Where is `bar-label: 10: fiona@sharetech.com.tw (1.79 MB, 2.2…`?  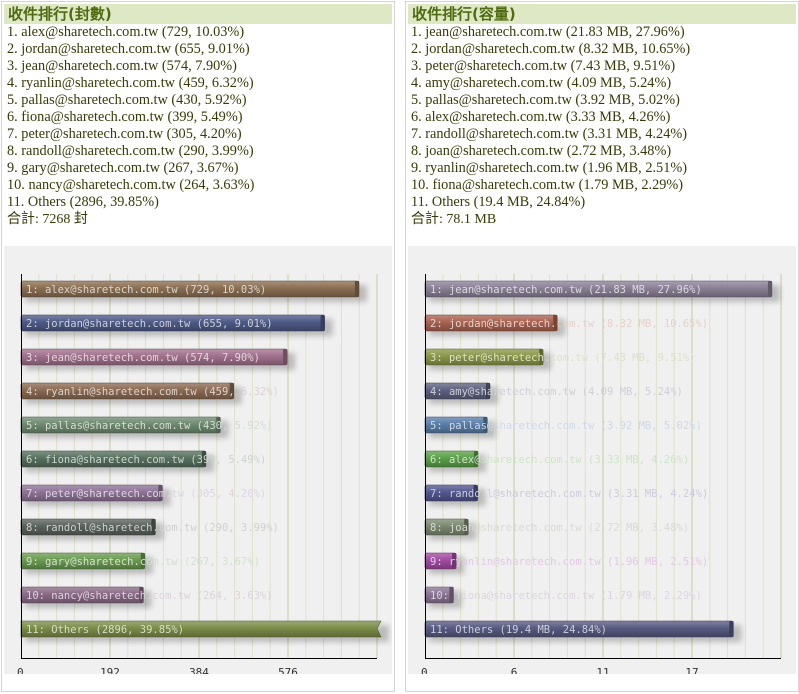 bar-label: 10: fiona@sharetech.com.tw (1.79 MB, 2.2… is located at coordinates (566, 596).